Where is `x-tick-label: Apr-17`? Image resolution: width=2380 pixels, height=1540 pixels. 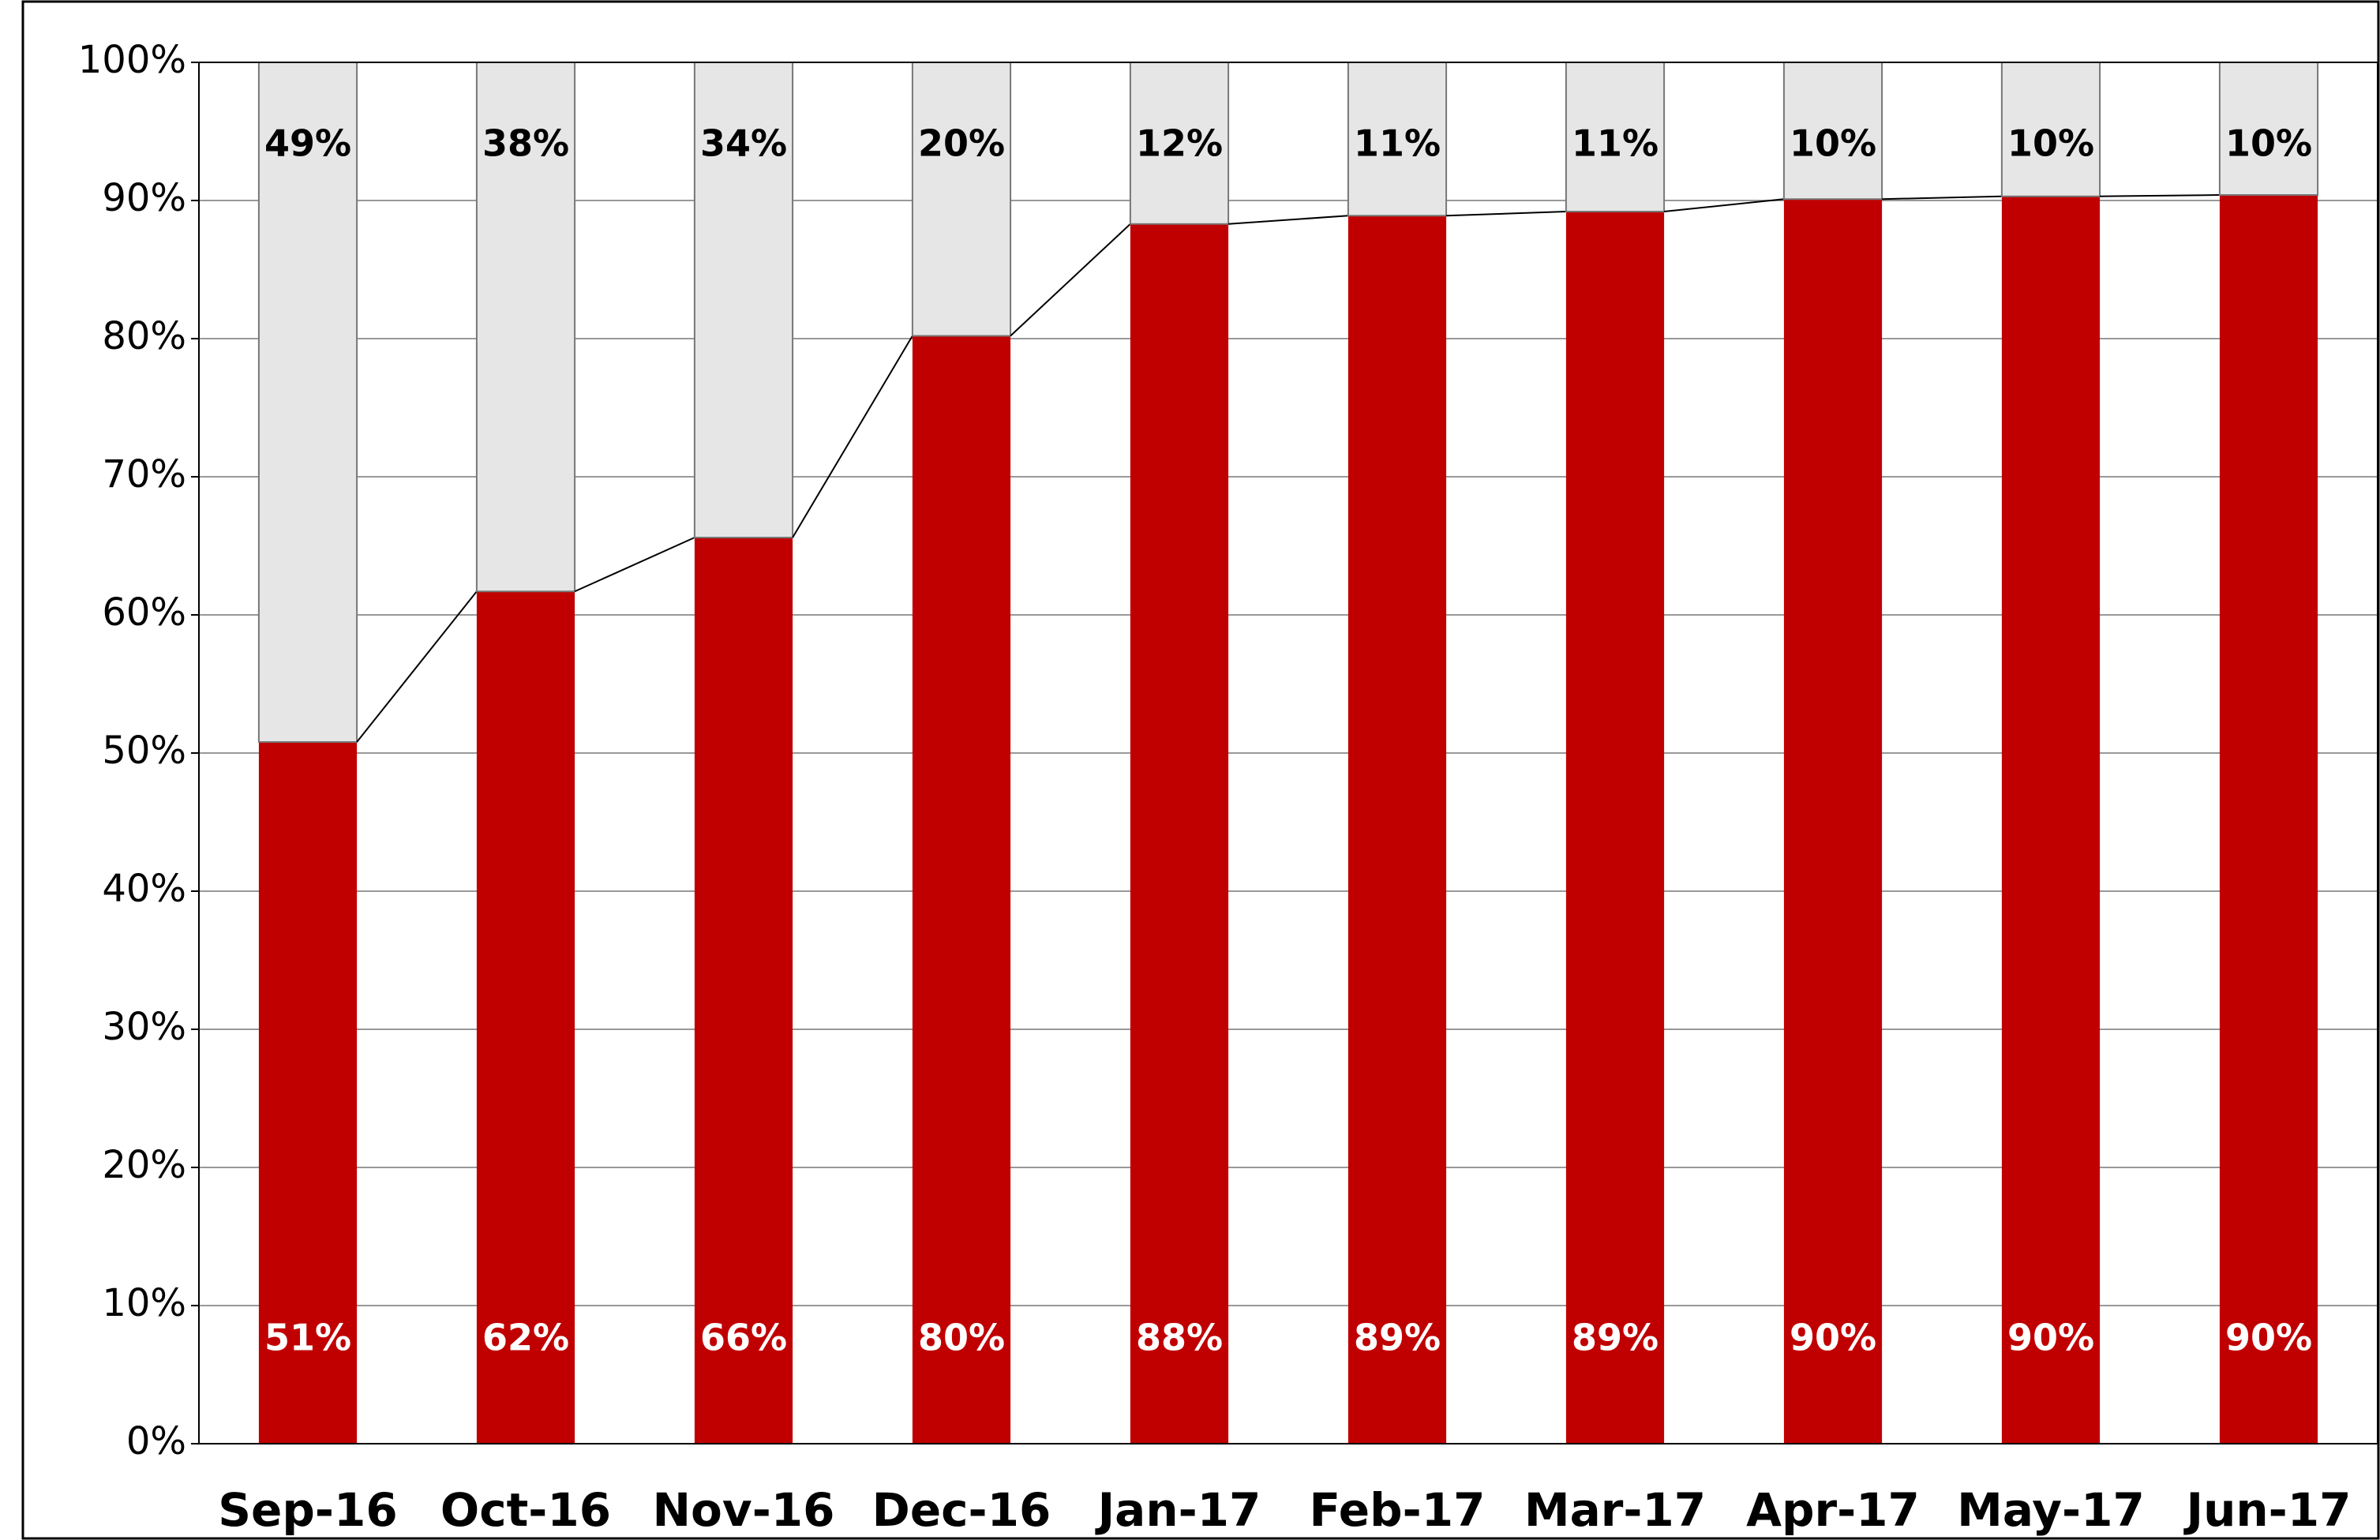 x-tick-label: Apr-17 is located at coordinates (1833, 1510).